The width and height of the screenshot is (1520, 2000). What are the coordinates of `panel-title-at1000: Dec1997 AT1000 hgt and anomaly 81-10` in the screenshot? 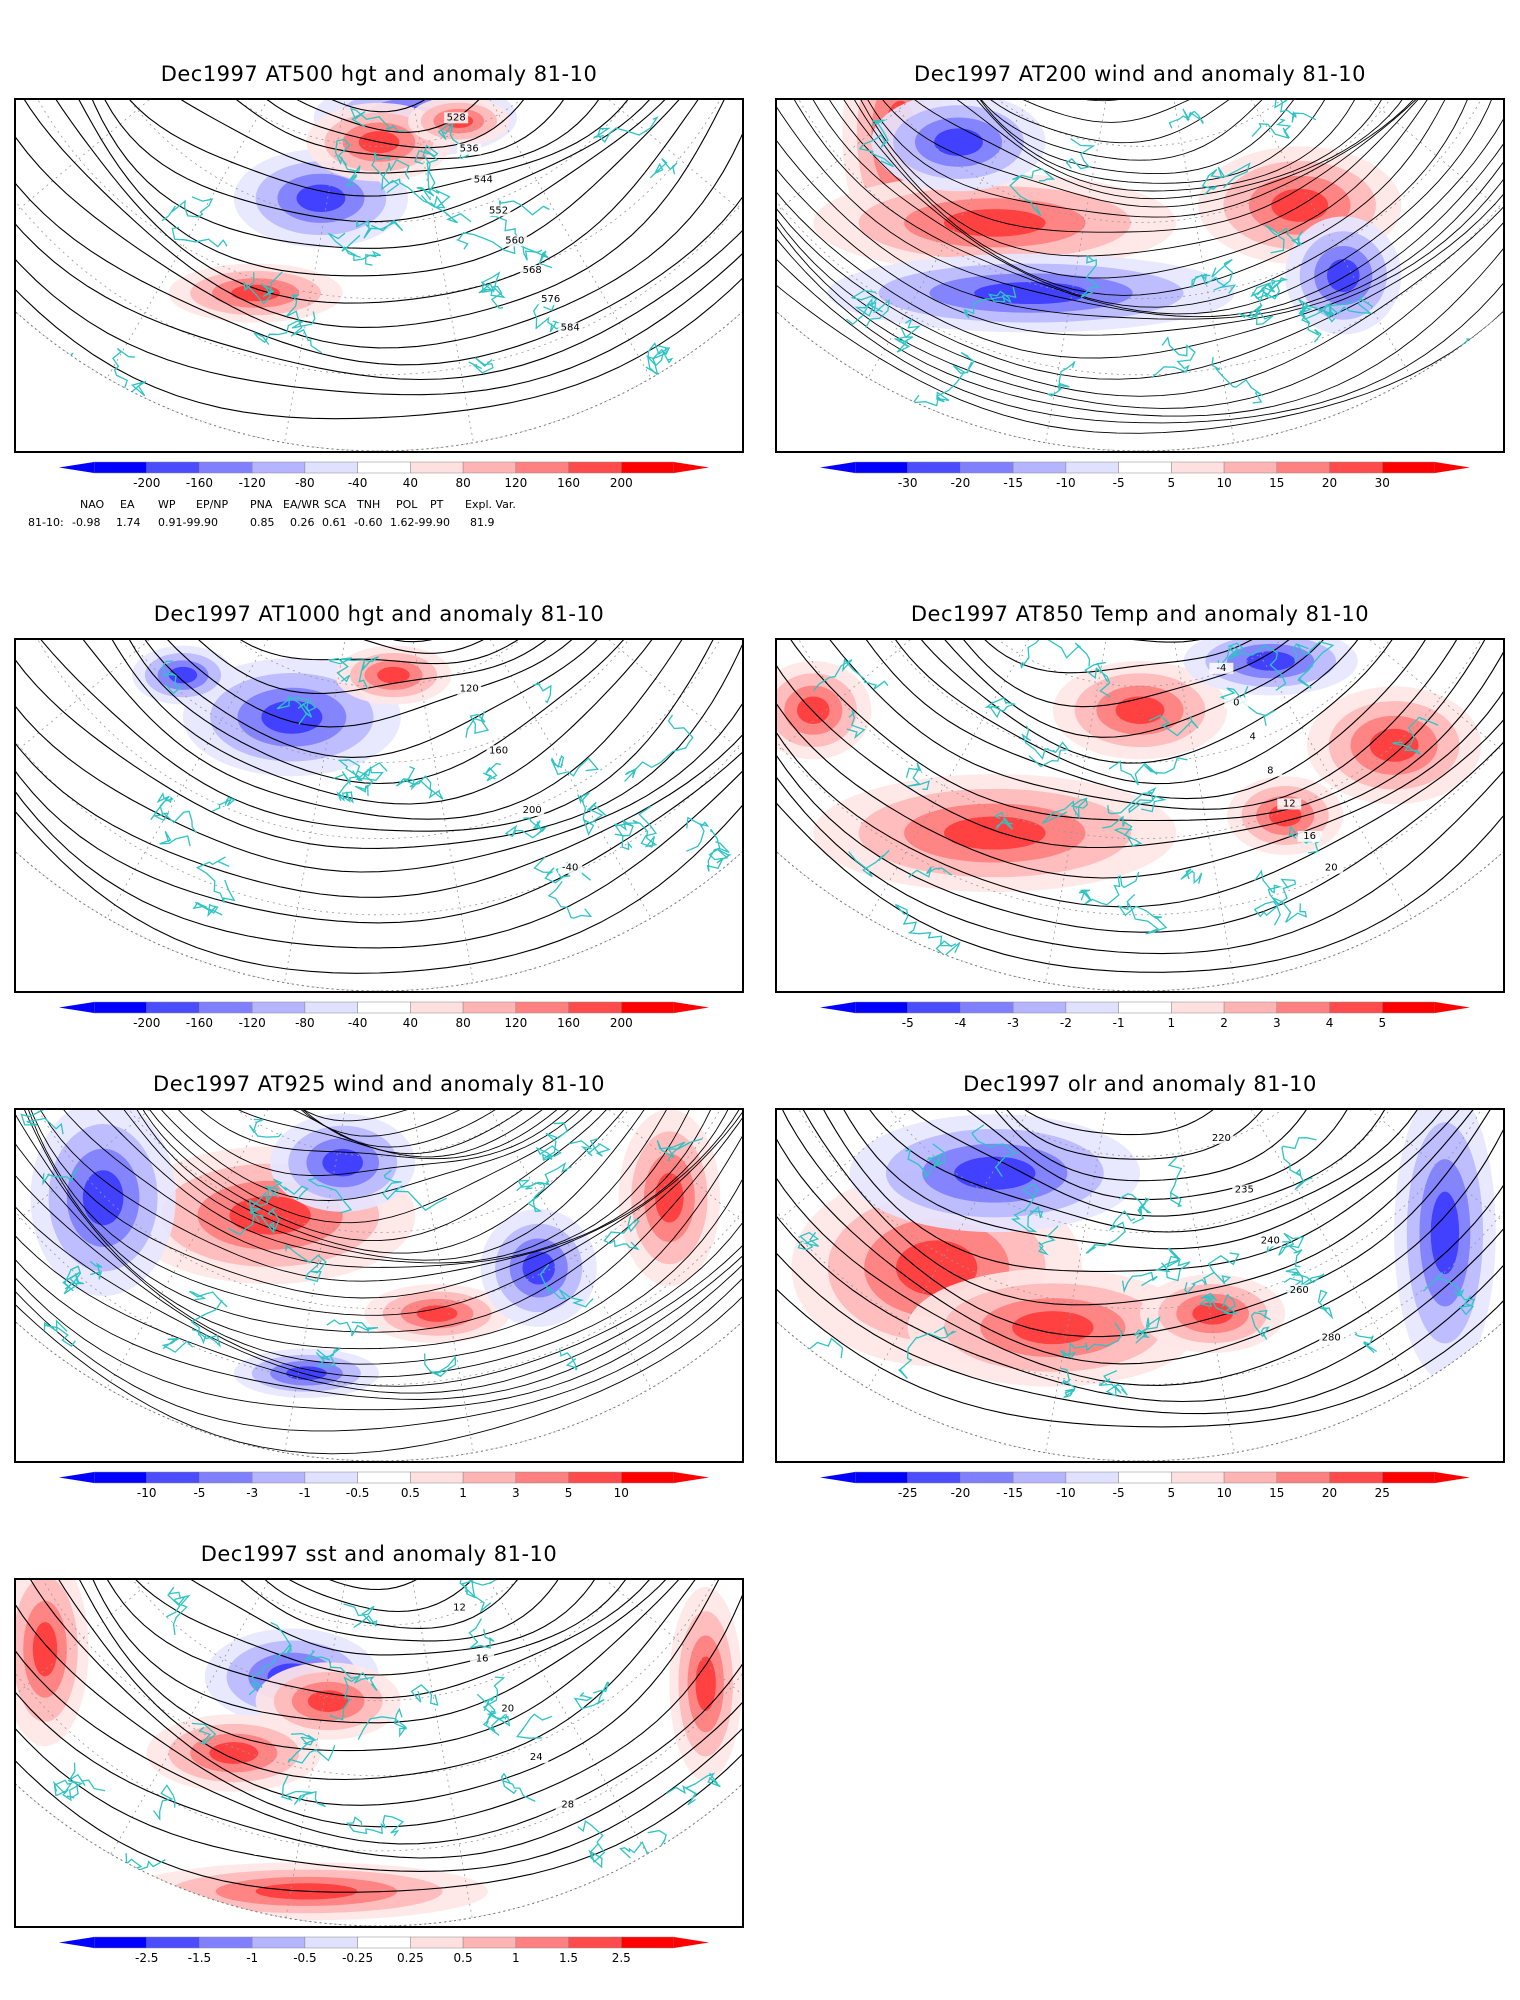 It's located at (379, 614).